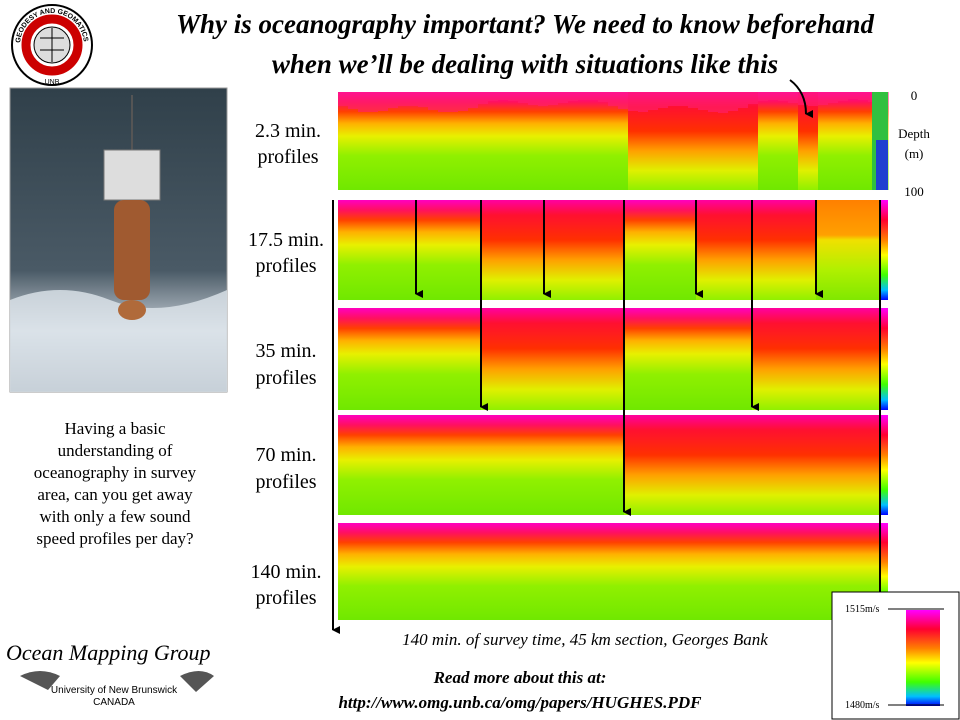 The width and height of the screenshot is (960, 720). I want to click on question-line: understanding of, so click(115, 450).